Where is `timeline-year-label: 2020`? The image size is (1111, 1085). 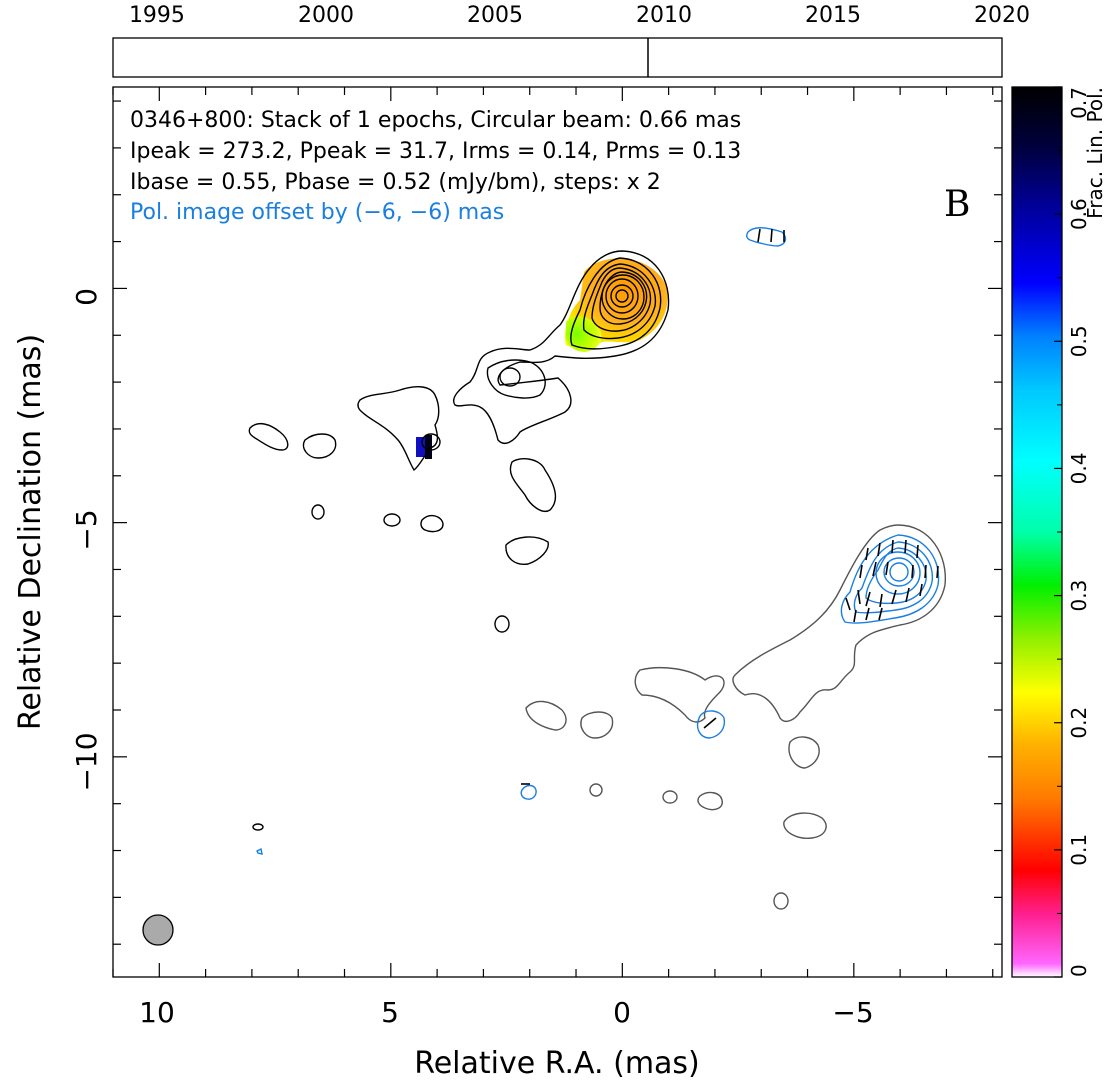
timeline-year-label: 2020 is located at coordinates (1002, 15).